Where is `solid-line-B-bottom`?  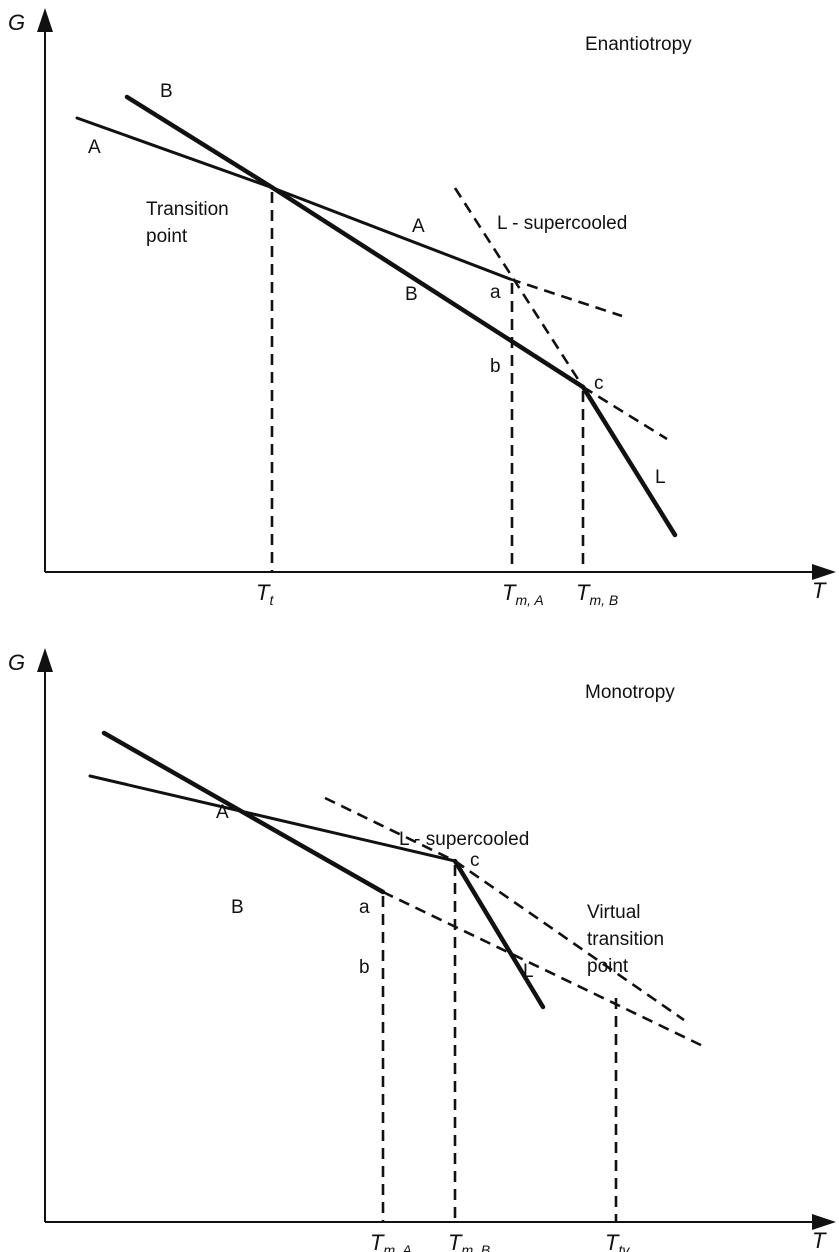 solid-line-B-bottom is located at coordinates (272, 818).